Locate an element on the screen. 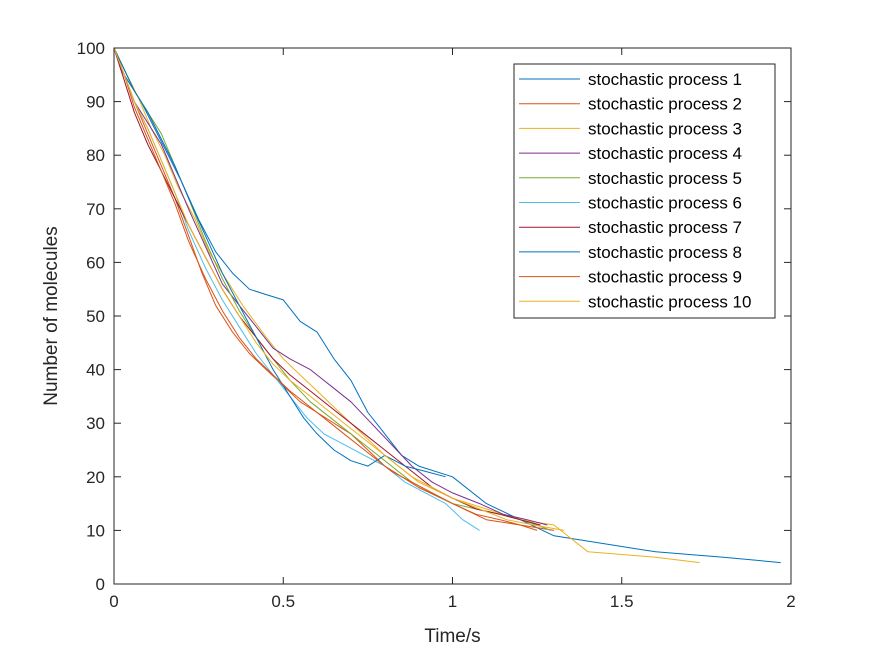 This screenshot has height=656, width=875. x-axis-title: Time/s is located at coordinates (452, 636).